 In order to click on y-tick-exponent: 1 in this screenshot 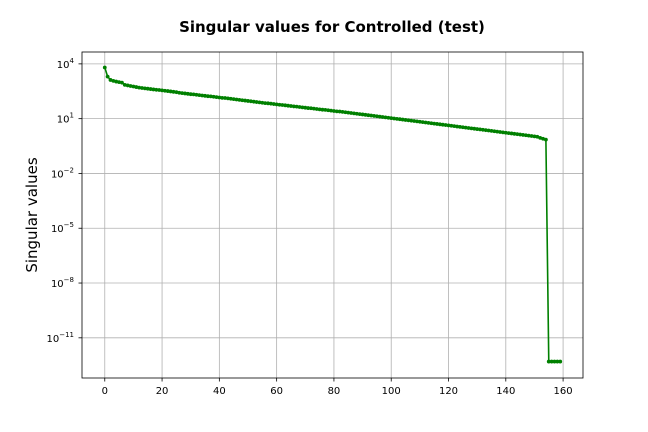, I will do `click(72, 116)`.